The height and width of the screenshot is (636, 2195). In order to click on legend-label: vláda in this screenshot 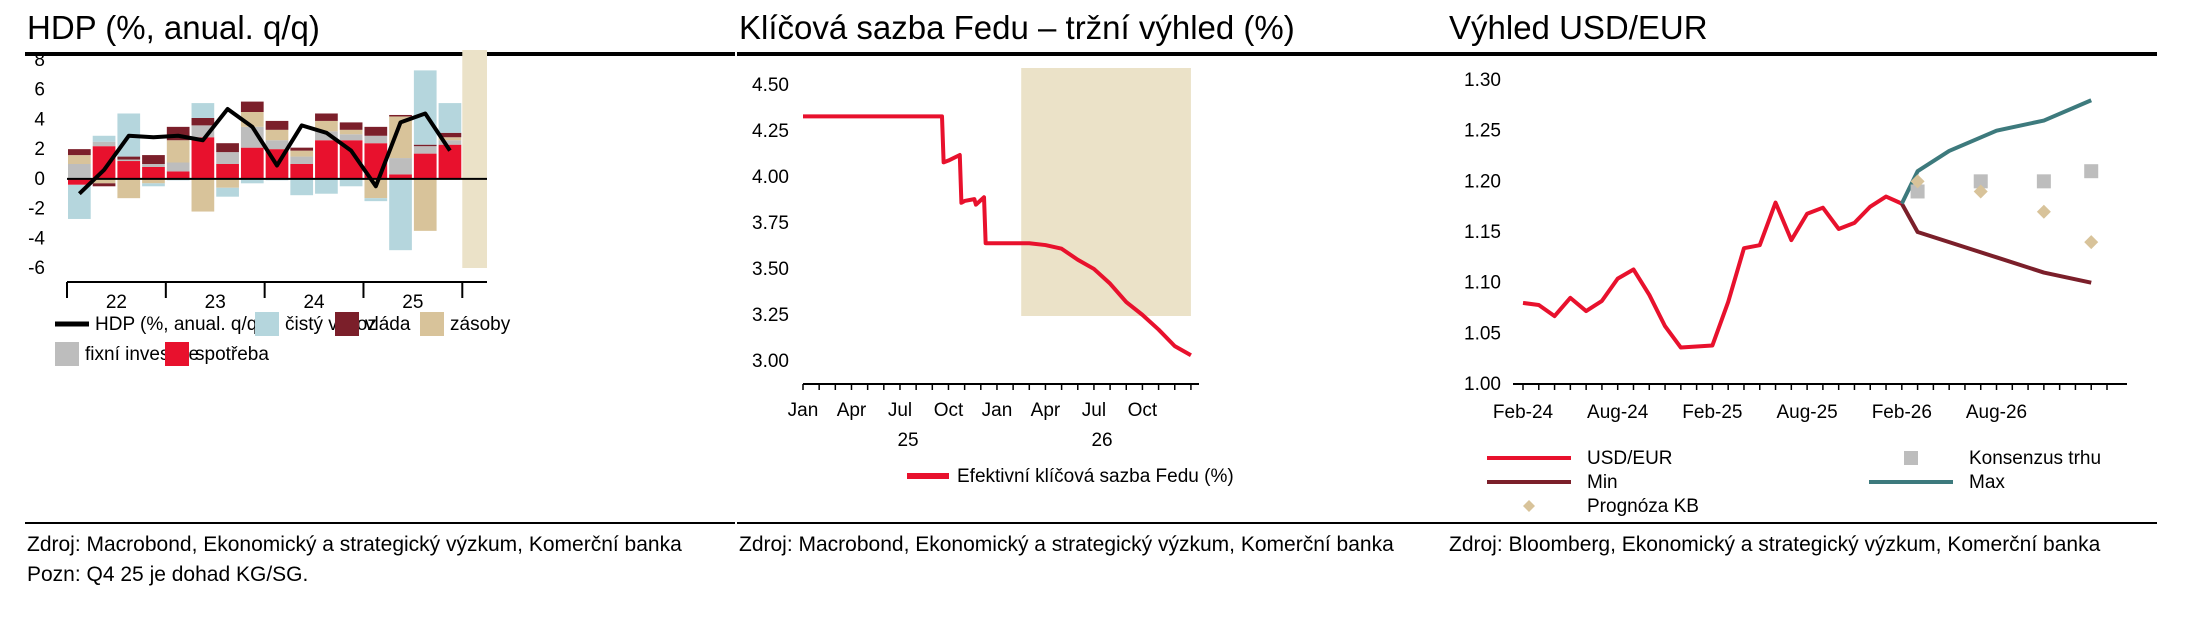, I will do `click(388, 324)`.